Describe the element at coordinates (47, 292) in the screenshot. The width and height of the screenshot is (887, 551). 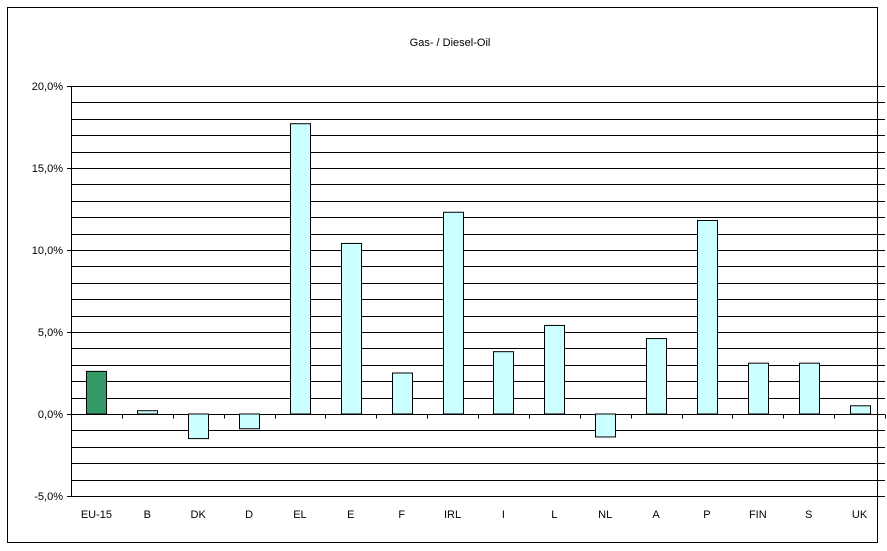
I see `y-axis-labels: -5,0% 0,0% 5,0% 10,0% 15,0% 20,0%` at that location.